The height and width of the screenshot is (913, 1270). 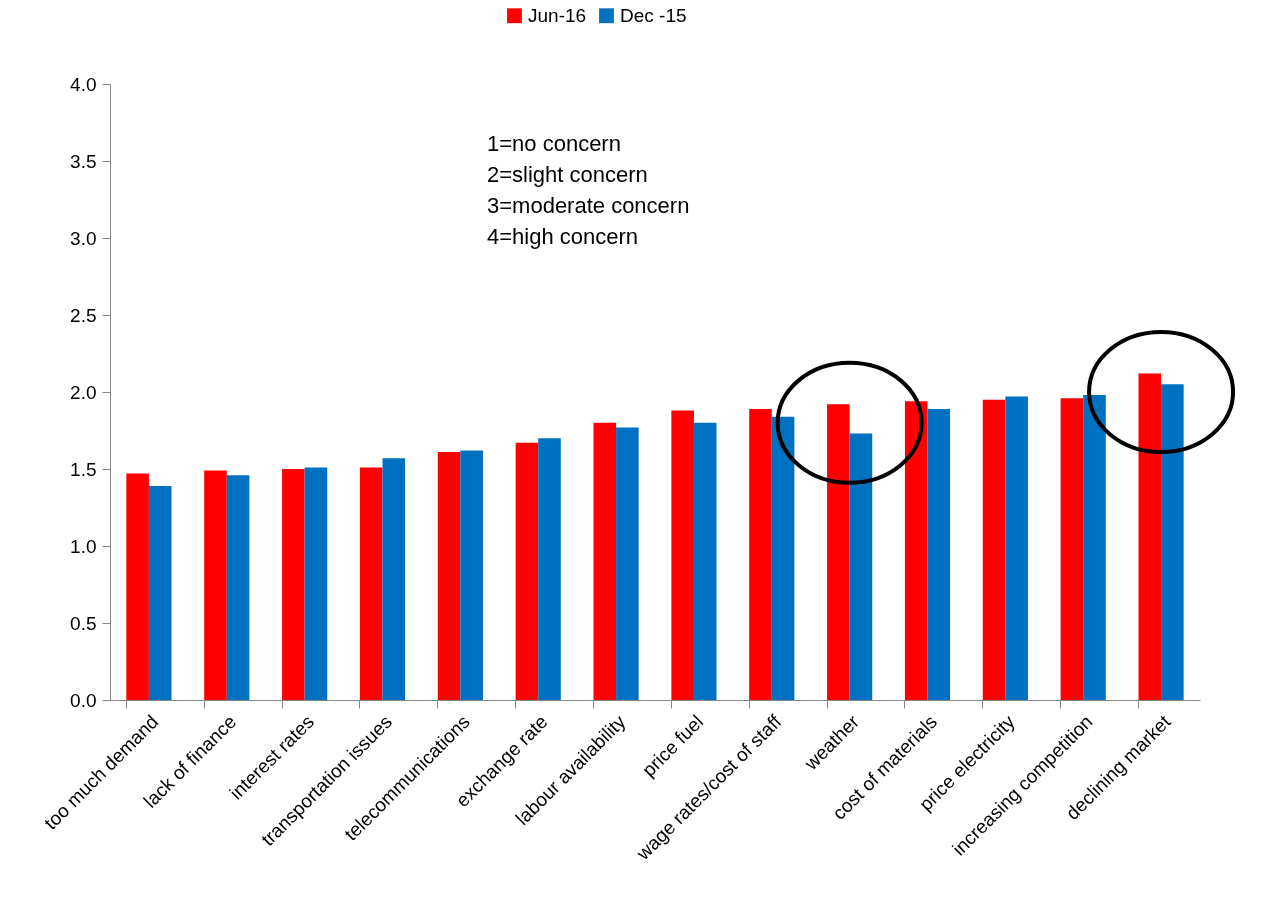 I want to click on annotation: 1=no concern, so click(x=554, y=143).